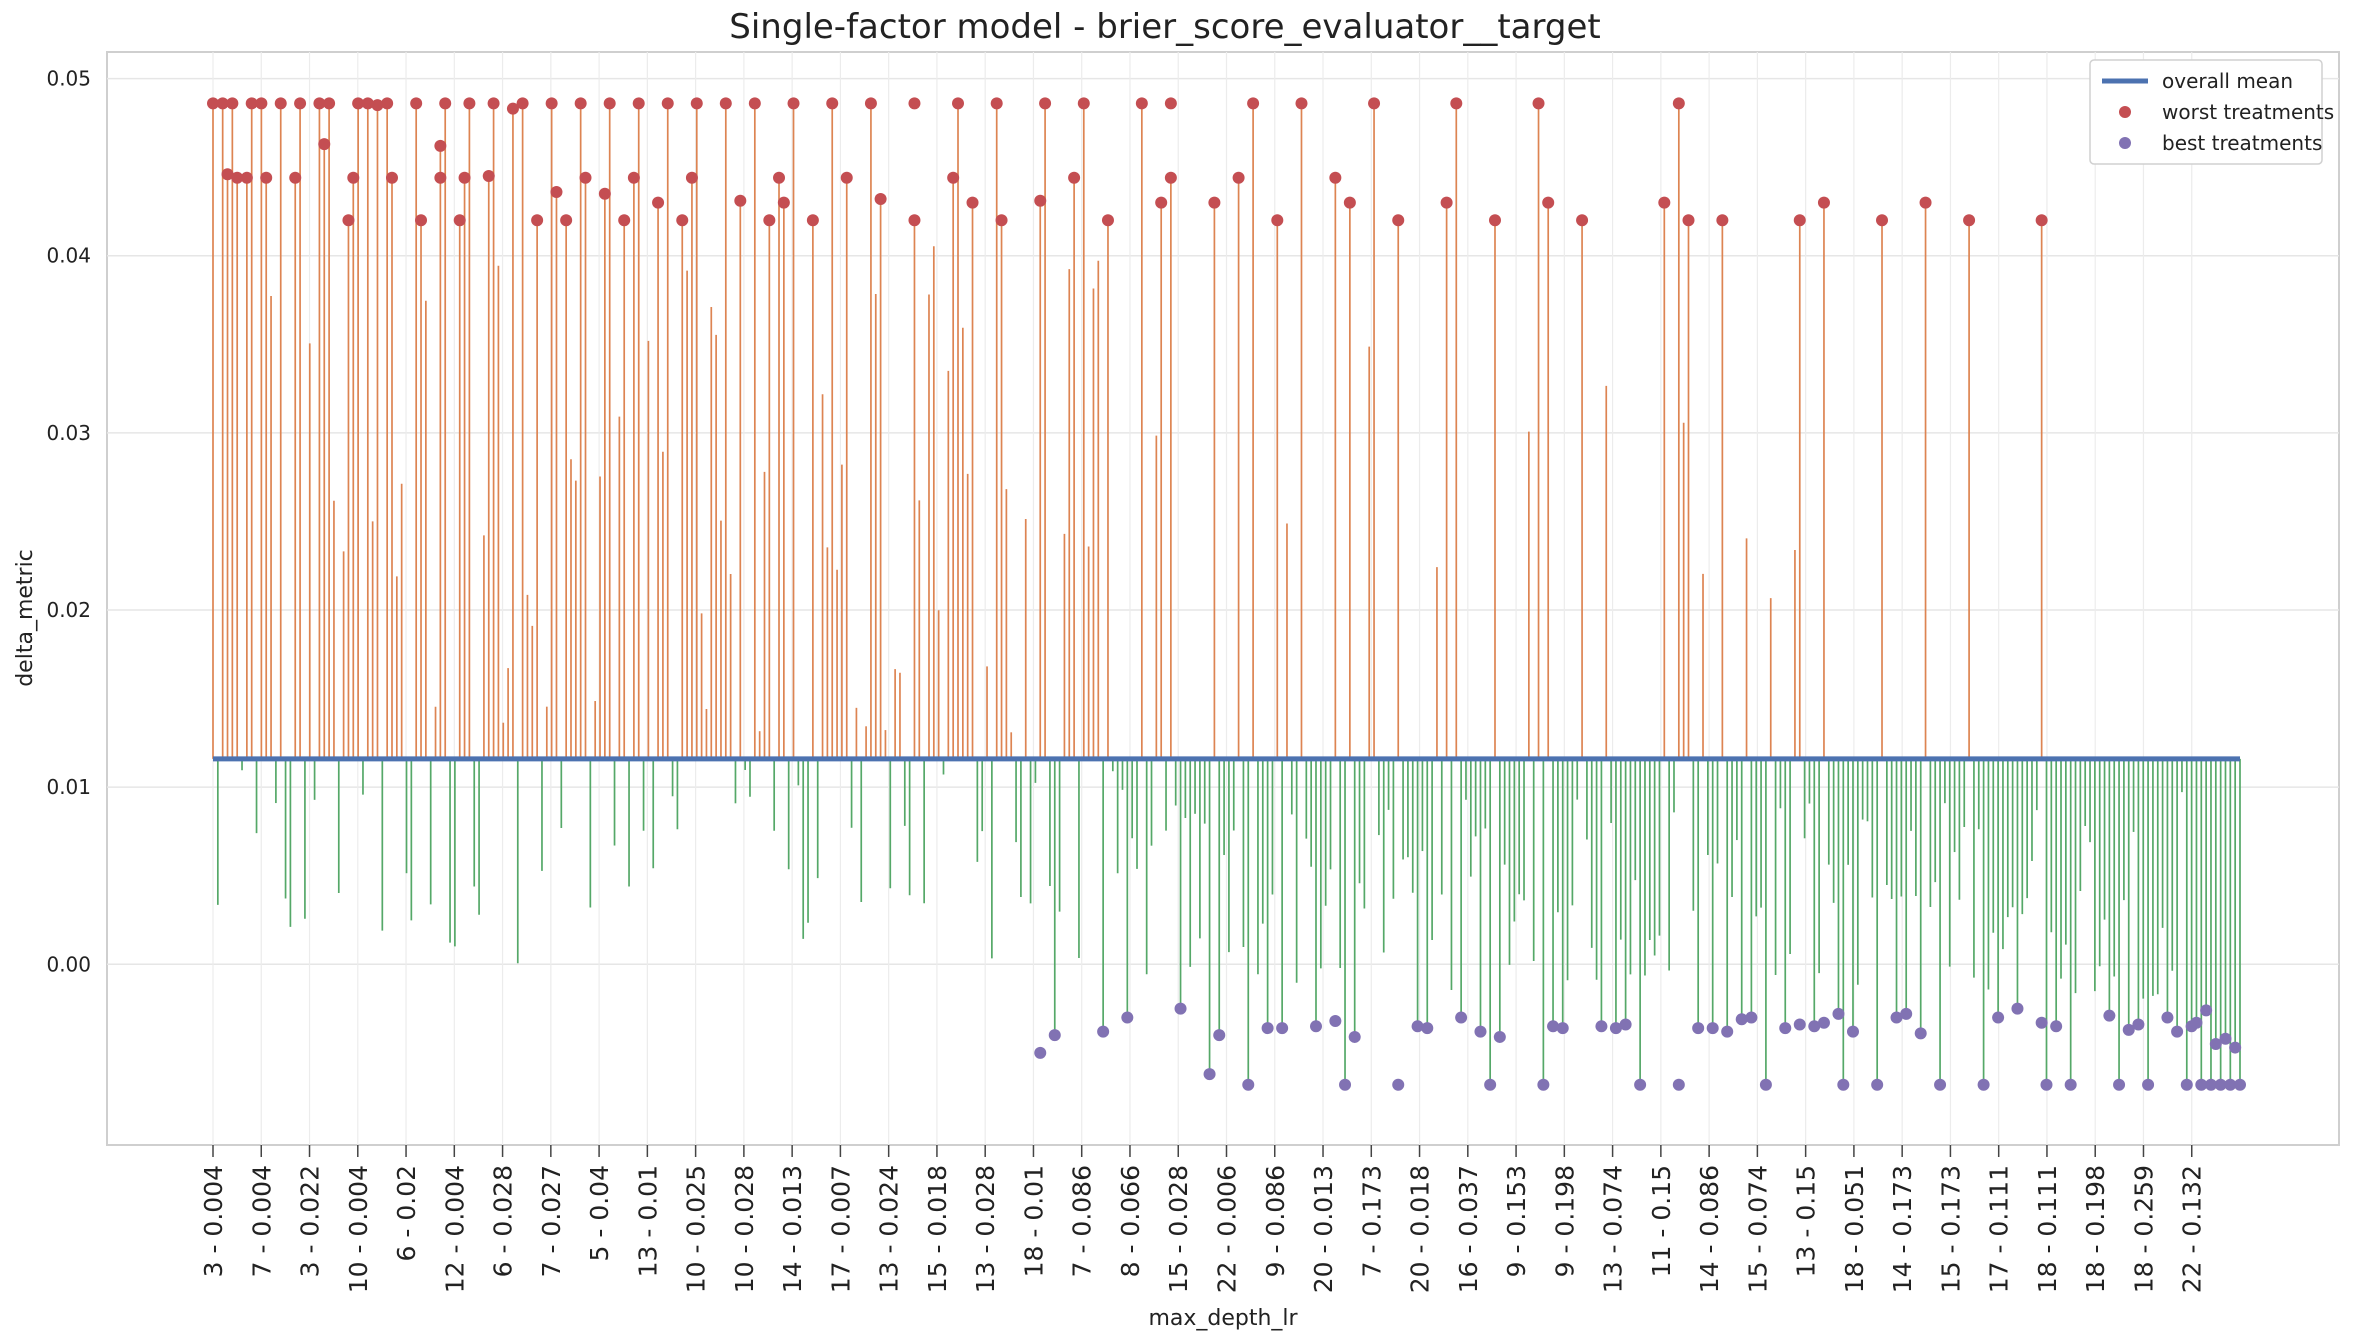 The width and height of the screenshot is (2359, 1339). I want to click on x-tick-label: 20 - 0.018, so click(1420, 1229).